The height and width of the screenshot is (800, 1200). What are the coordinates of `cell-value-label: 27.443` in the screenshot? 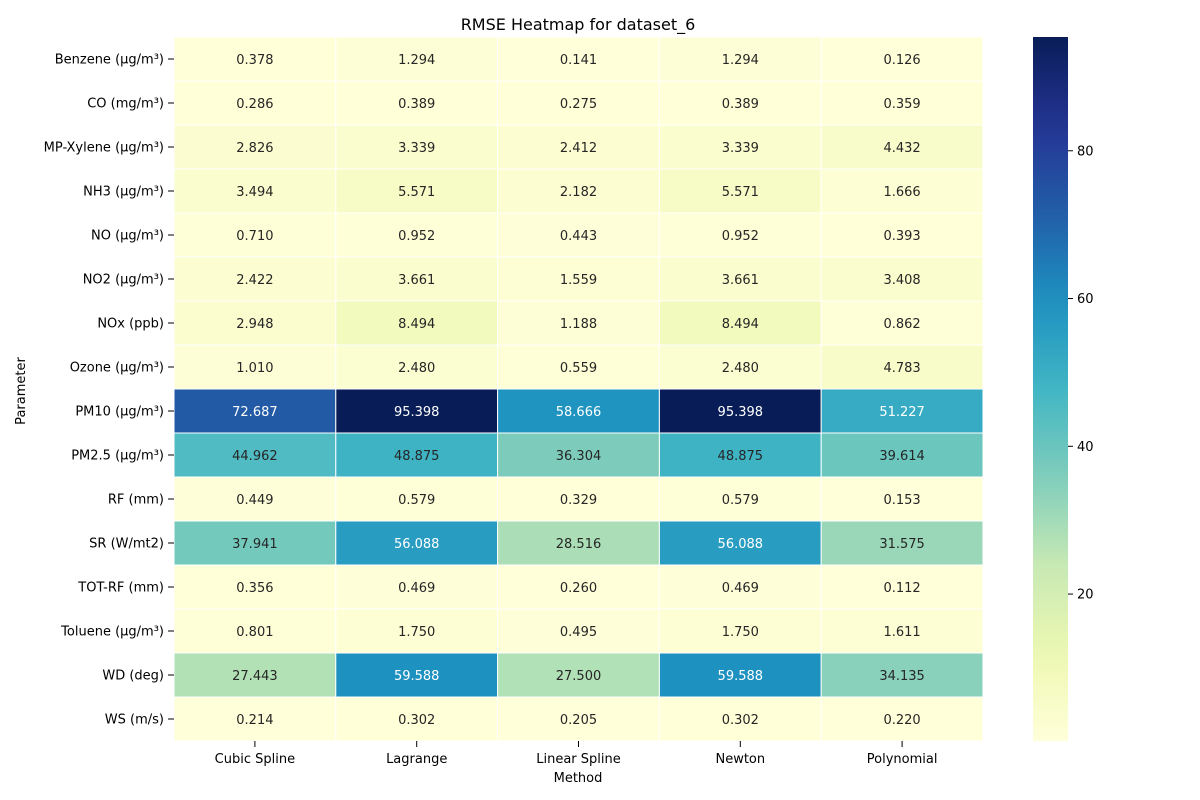 It's located at (255, 676).